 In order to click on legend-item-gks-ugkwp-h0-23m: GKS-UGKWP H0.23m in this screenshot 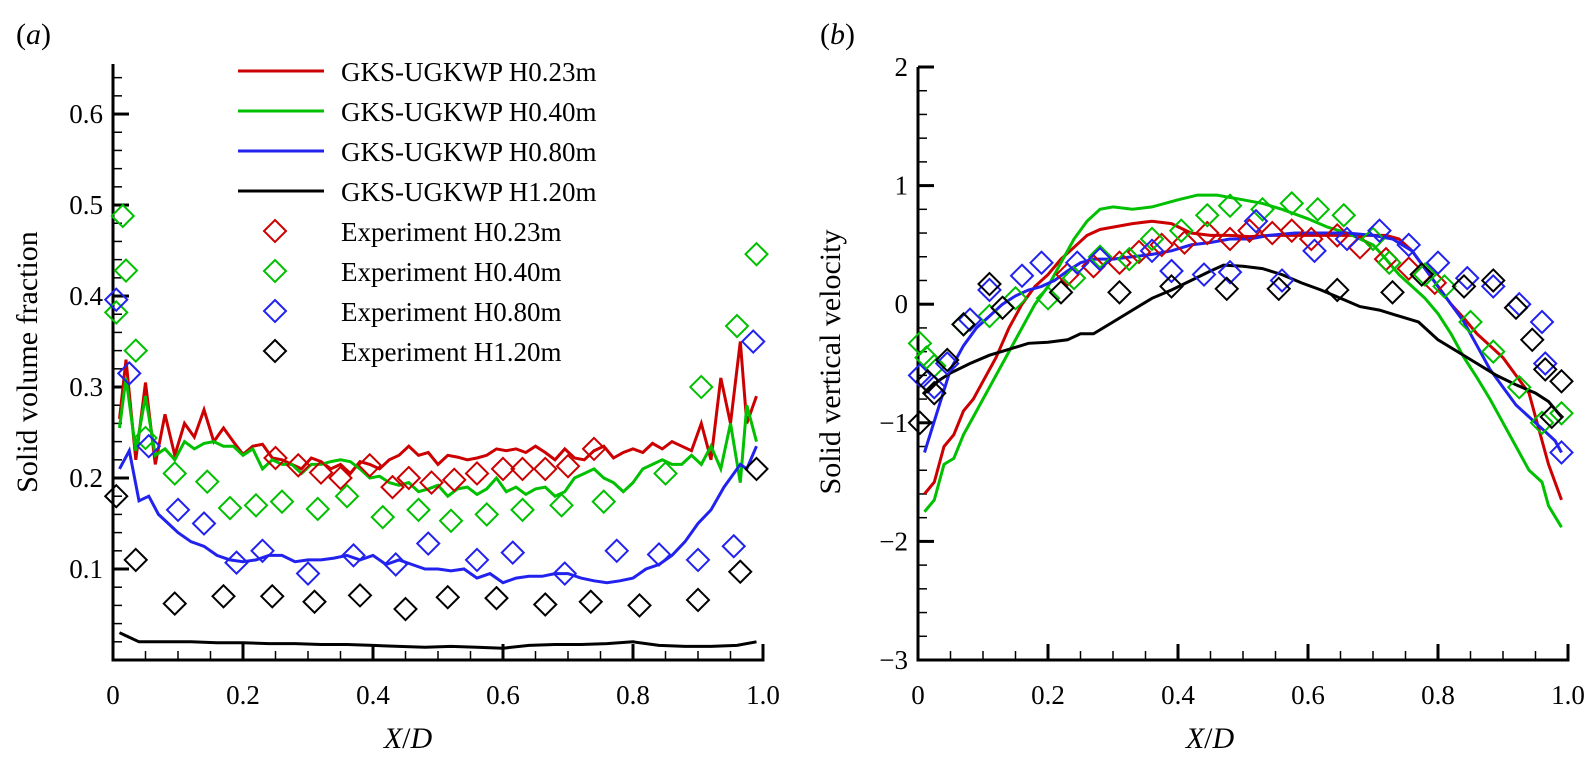, I will do `click(417, 72)`.